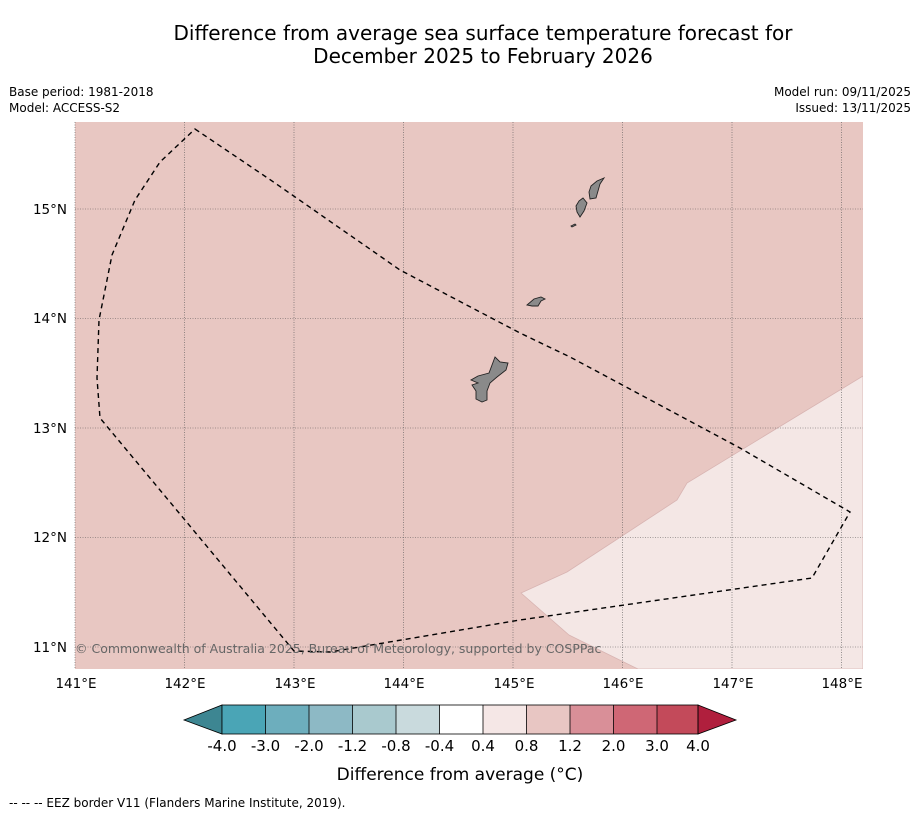 The height and width of the screenshot is (816, 919). Describe the element at coordinates (50, 319) in the screenshot. I see `lat-tick-14: 14°N` at that location.